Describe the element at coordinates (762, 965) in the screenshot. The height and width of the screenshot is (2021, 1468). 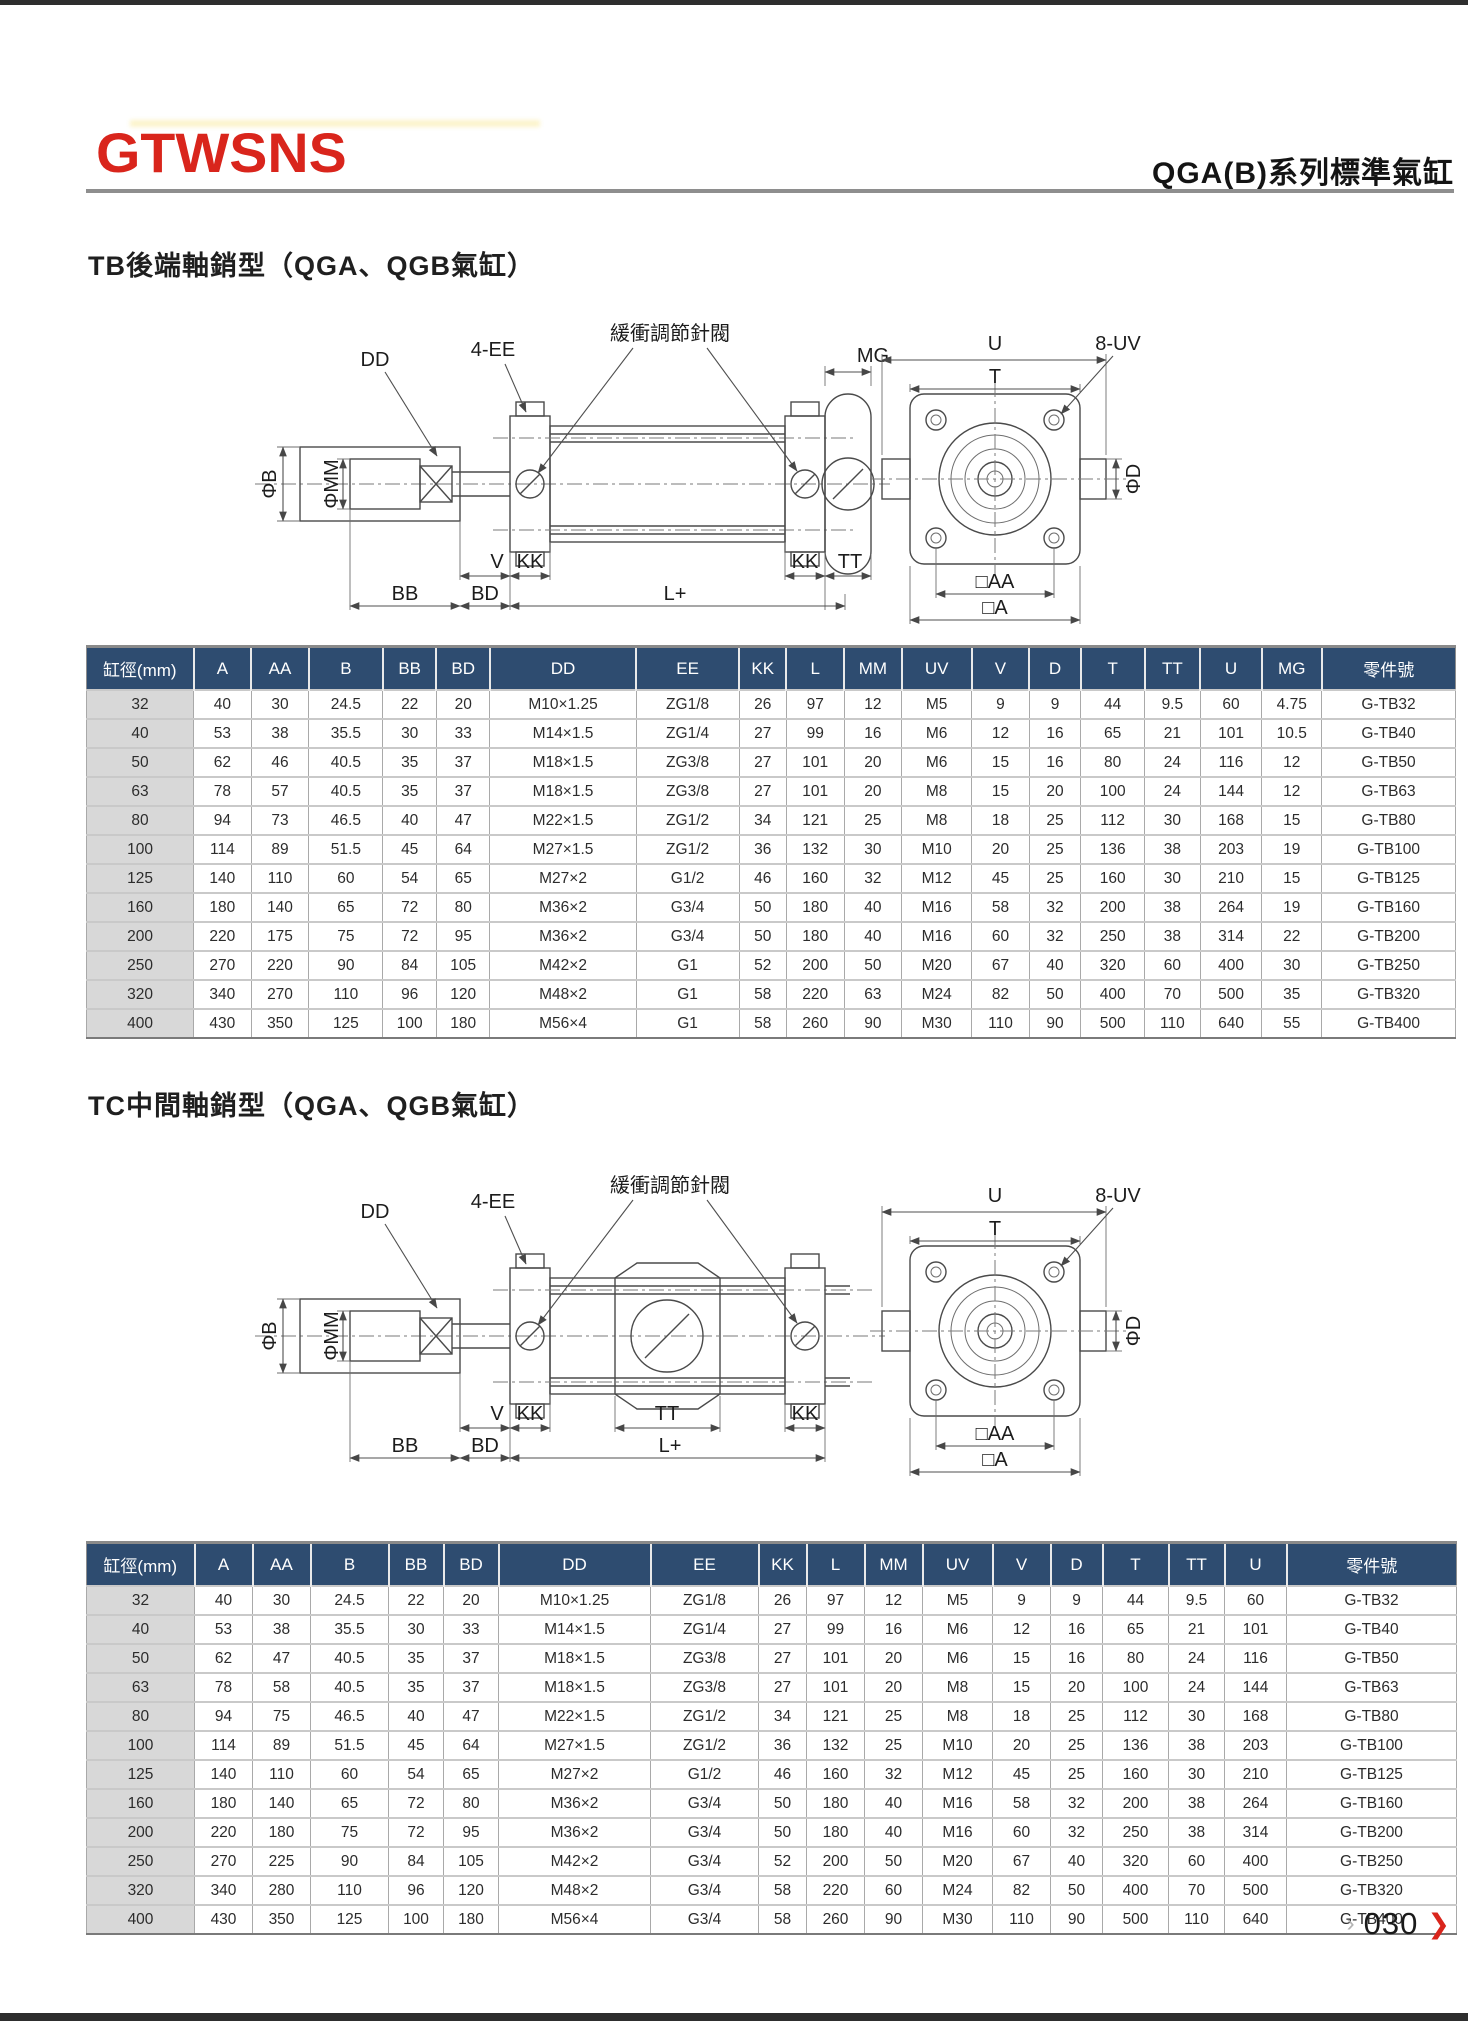
I see `dimension-cell: 52` at that location.